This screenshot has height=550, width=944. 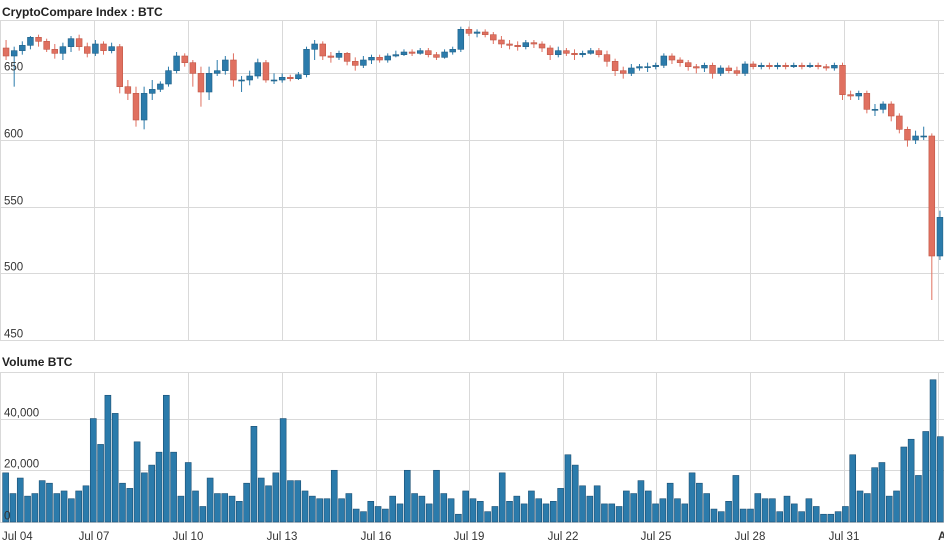 I want to click on price-y-tick-label: 500, so click(x=13, y=268).